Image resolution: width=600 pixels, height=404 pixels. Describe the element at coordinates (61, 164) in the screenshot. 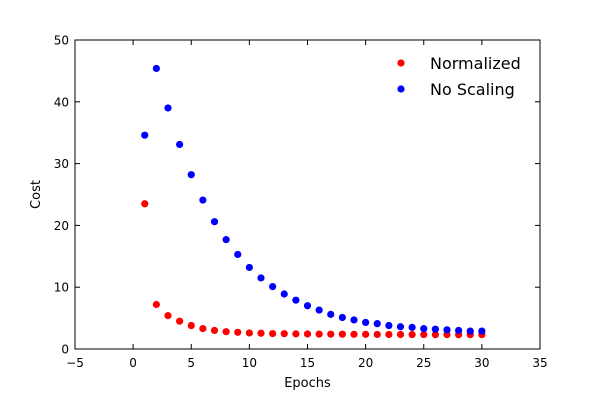

I see `y-tick-label: 30` at that location.